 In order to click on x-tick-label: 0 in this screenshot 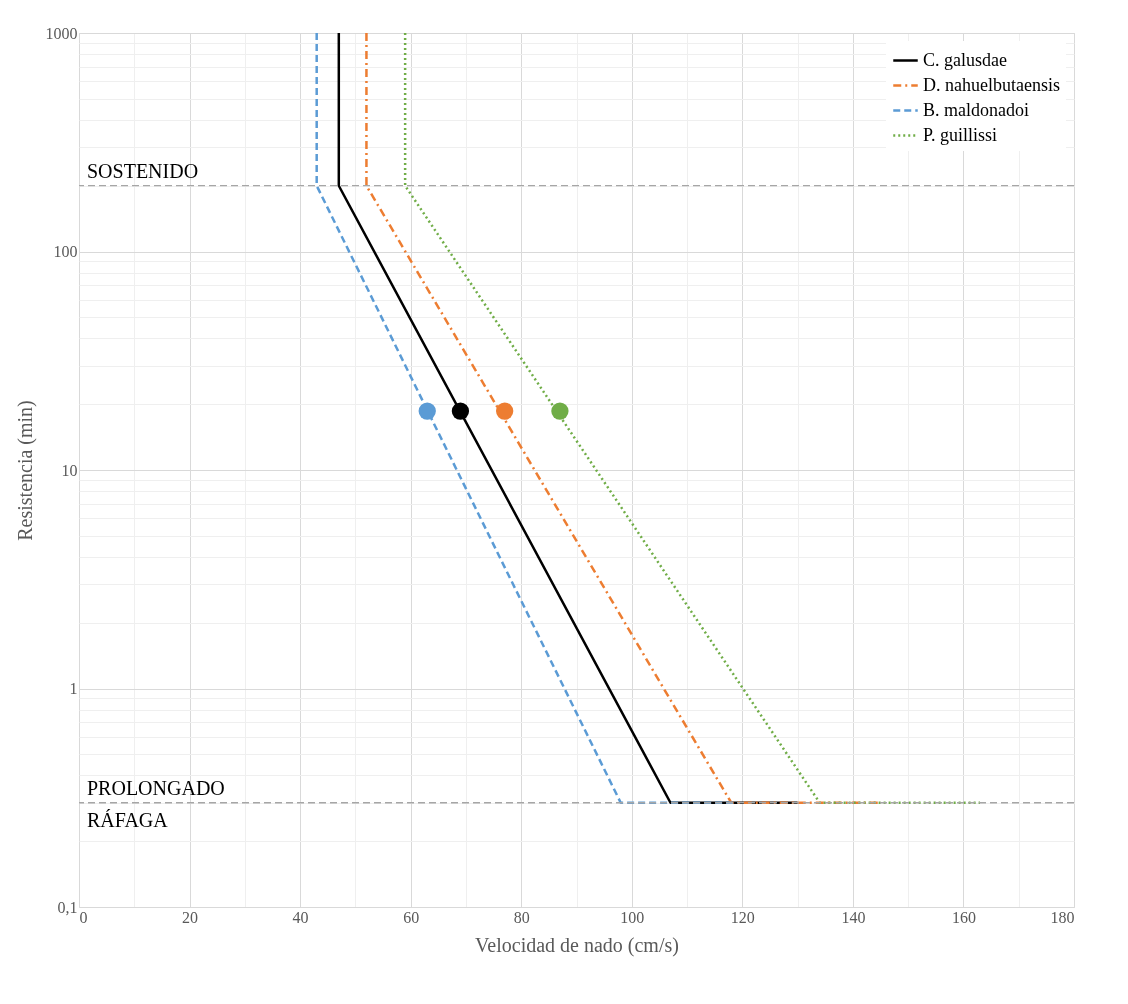, I will do `click(83, 917)`.